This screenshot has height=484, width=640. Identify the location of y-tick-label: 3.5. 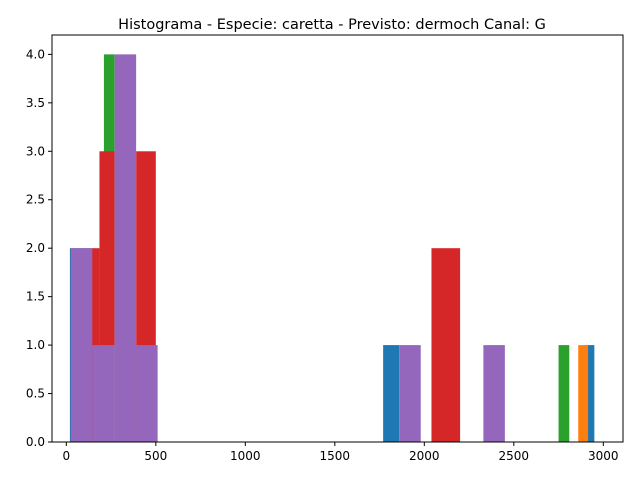
(35, 103).